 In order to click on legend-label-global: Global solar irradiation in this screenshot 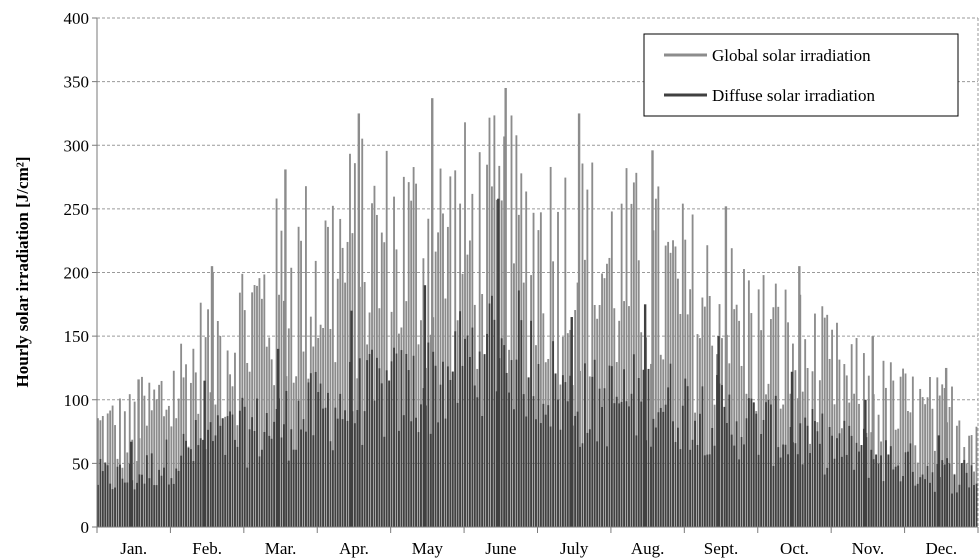, I will do `click(791, 55)`.